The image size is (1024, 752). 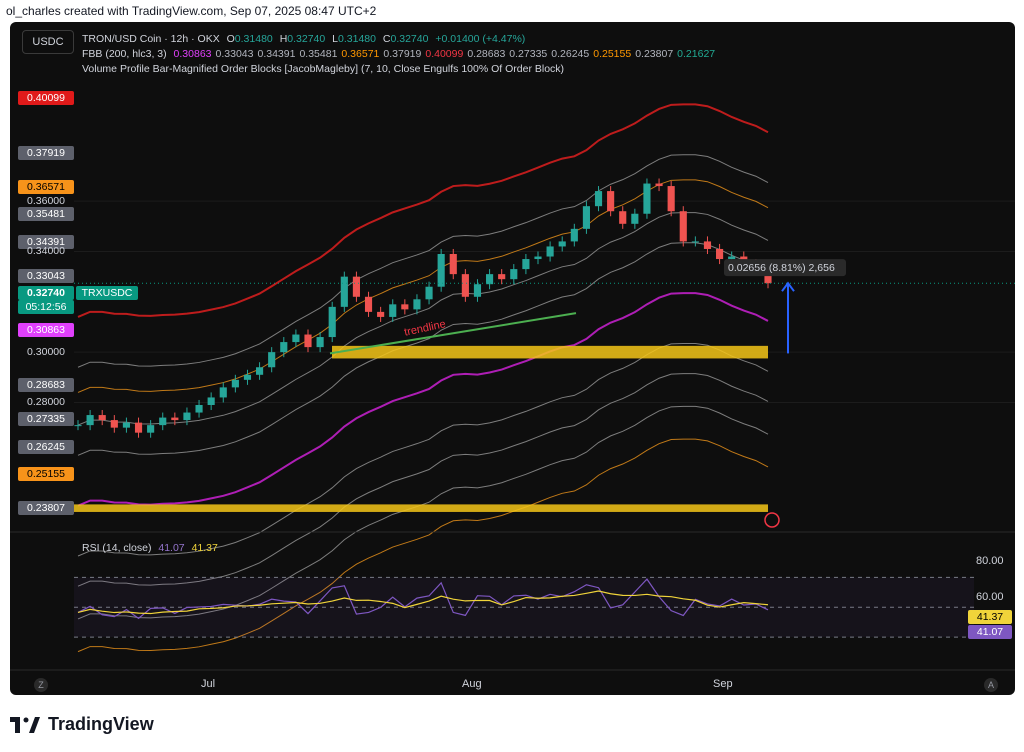 What do you see at coordinates (723, 684) in the screenshot?
I see `time-tick-sep: Sep` at bounding box center [723, 684].